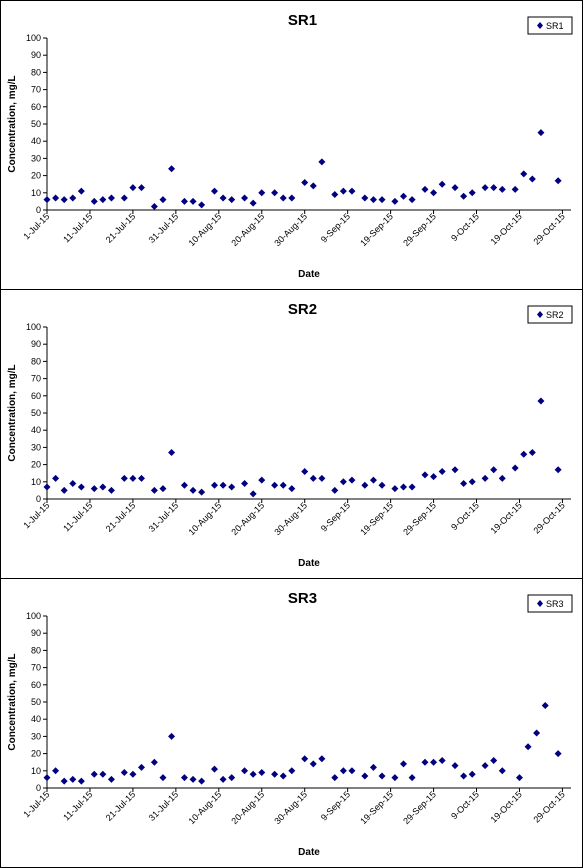 The height and width of the screenshot is (868, 585). What do you see at coordinates (290, 518) in the screenshot?
I see `chart-2-x-tick-label: 30-Aug-15` at bounding box center [290, 518].